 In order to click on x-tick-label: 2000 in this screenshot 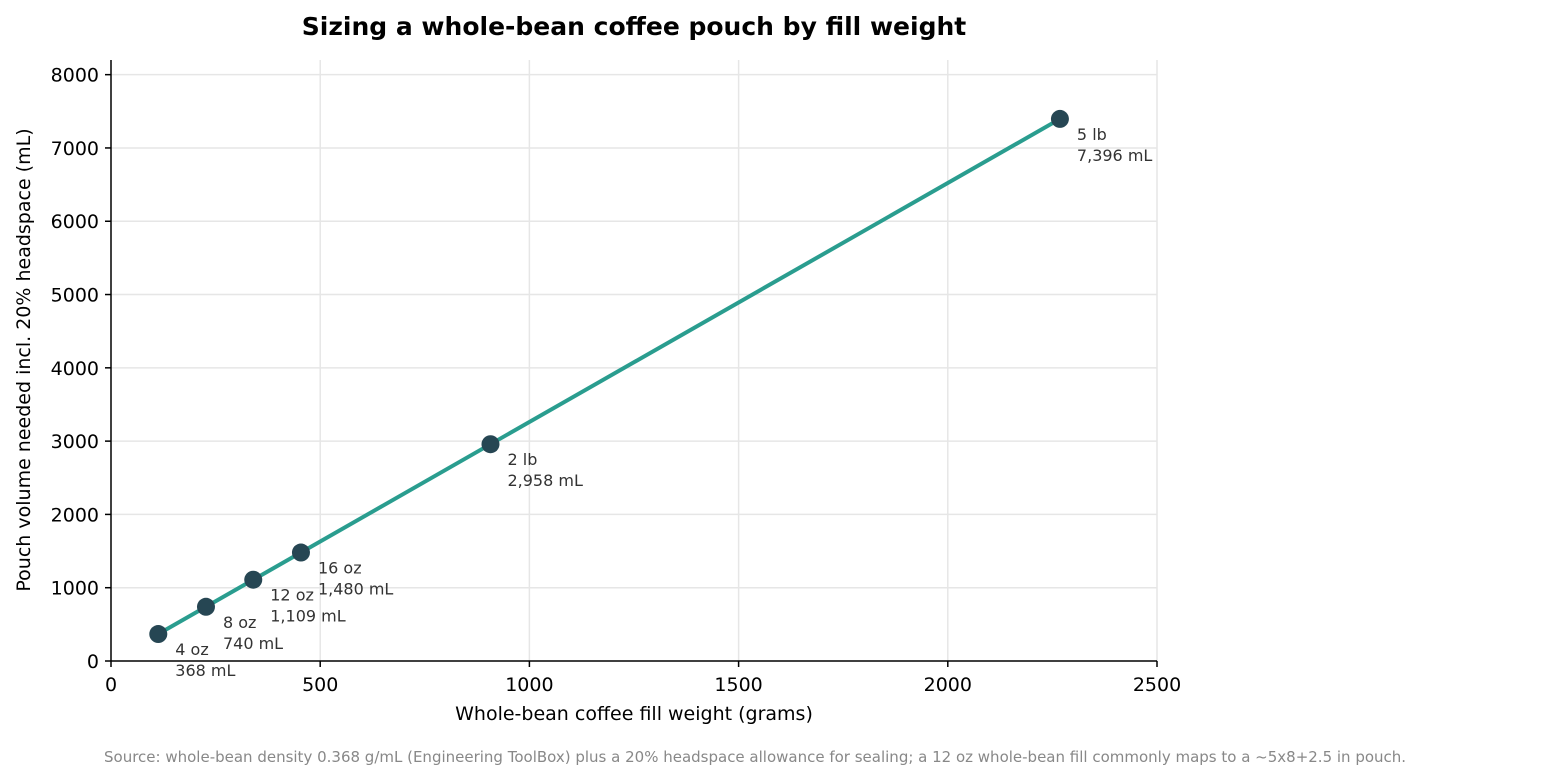, I will do `click(948, 685)`.